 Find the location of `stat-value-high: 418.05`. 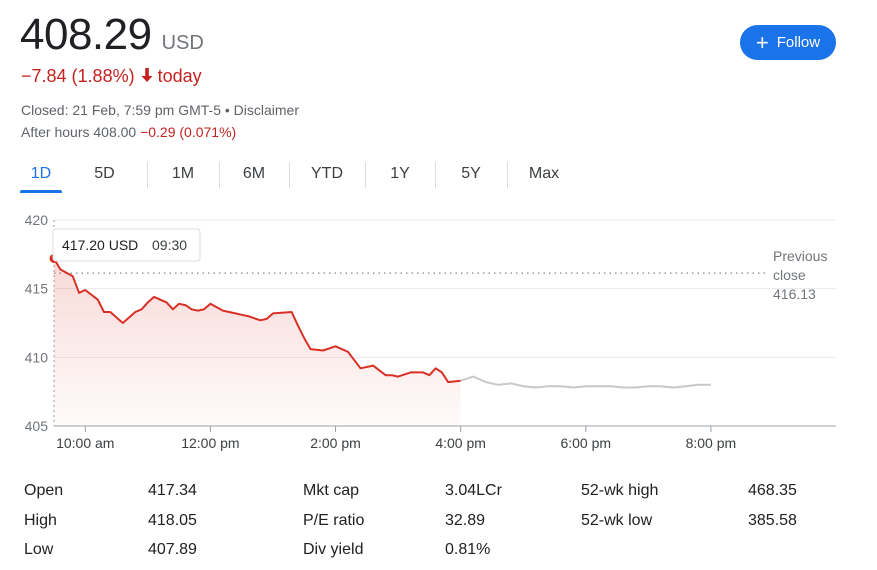

stat-value-high: 418.05 is located at coordinates (172, 520).